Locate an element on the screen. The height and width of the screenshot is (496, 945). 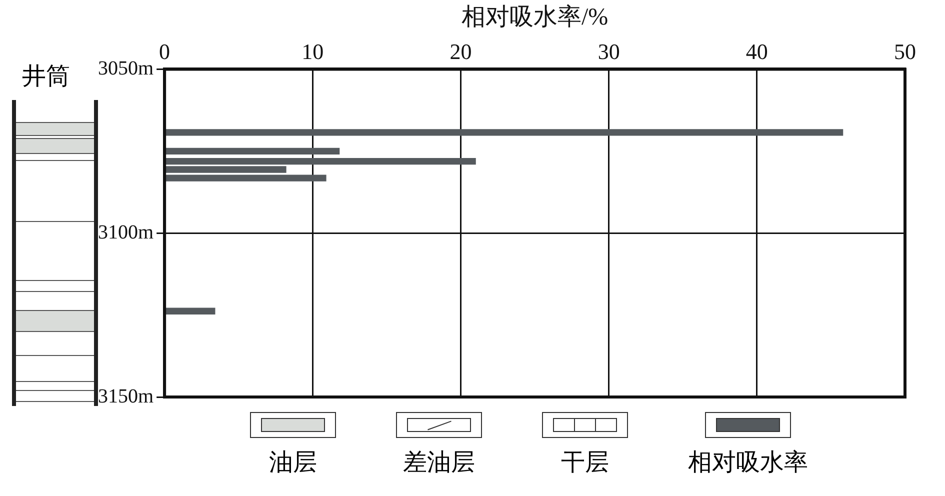
x-tick-label: 20 is located at coordinates (461, 51).